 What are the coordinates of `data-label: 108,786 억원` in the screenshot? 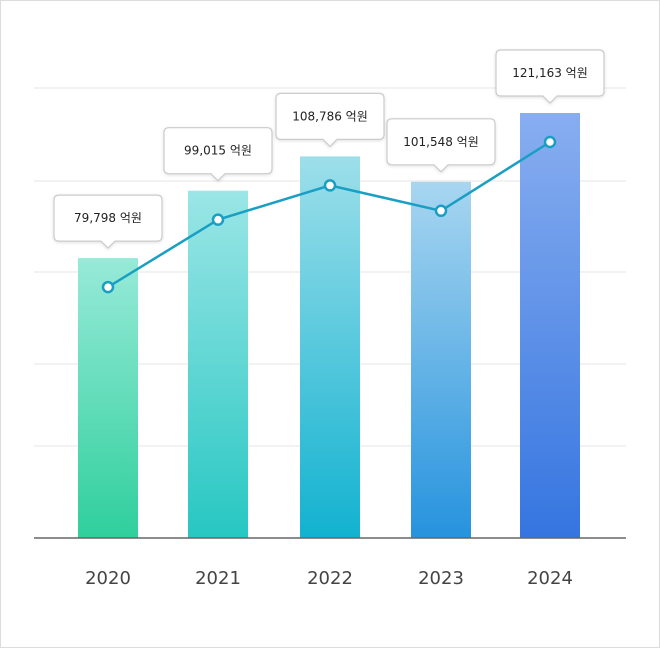 It's located at (330, 116).